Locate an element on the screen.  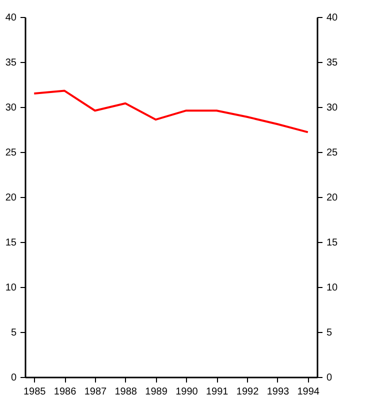
y-tick-label: 25 is located at coordinates (11, 153).